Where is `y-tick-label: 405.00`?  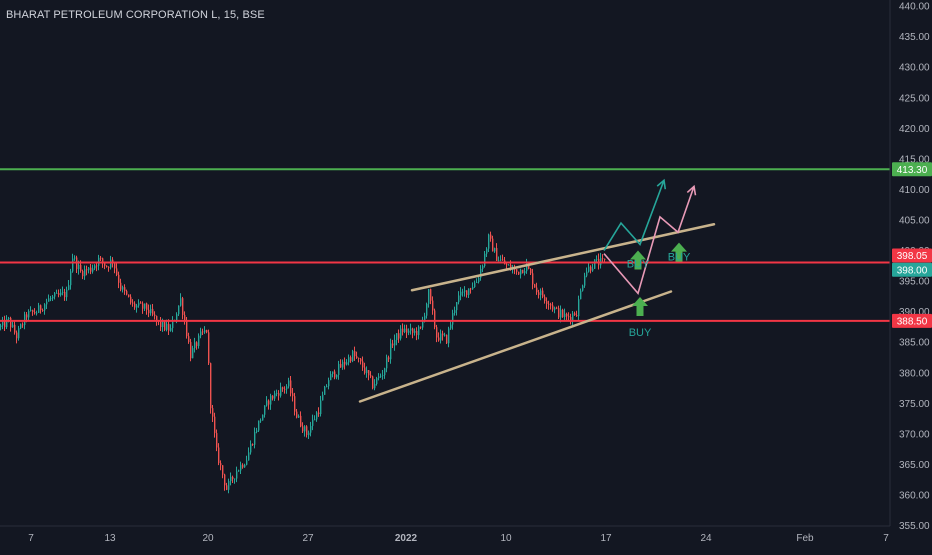
y-tick-label: 405.00 is located at coordinates (914, 221).